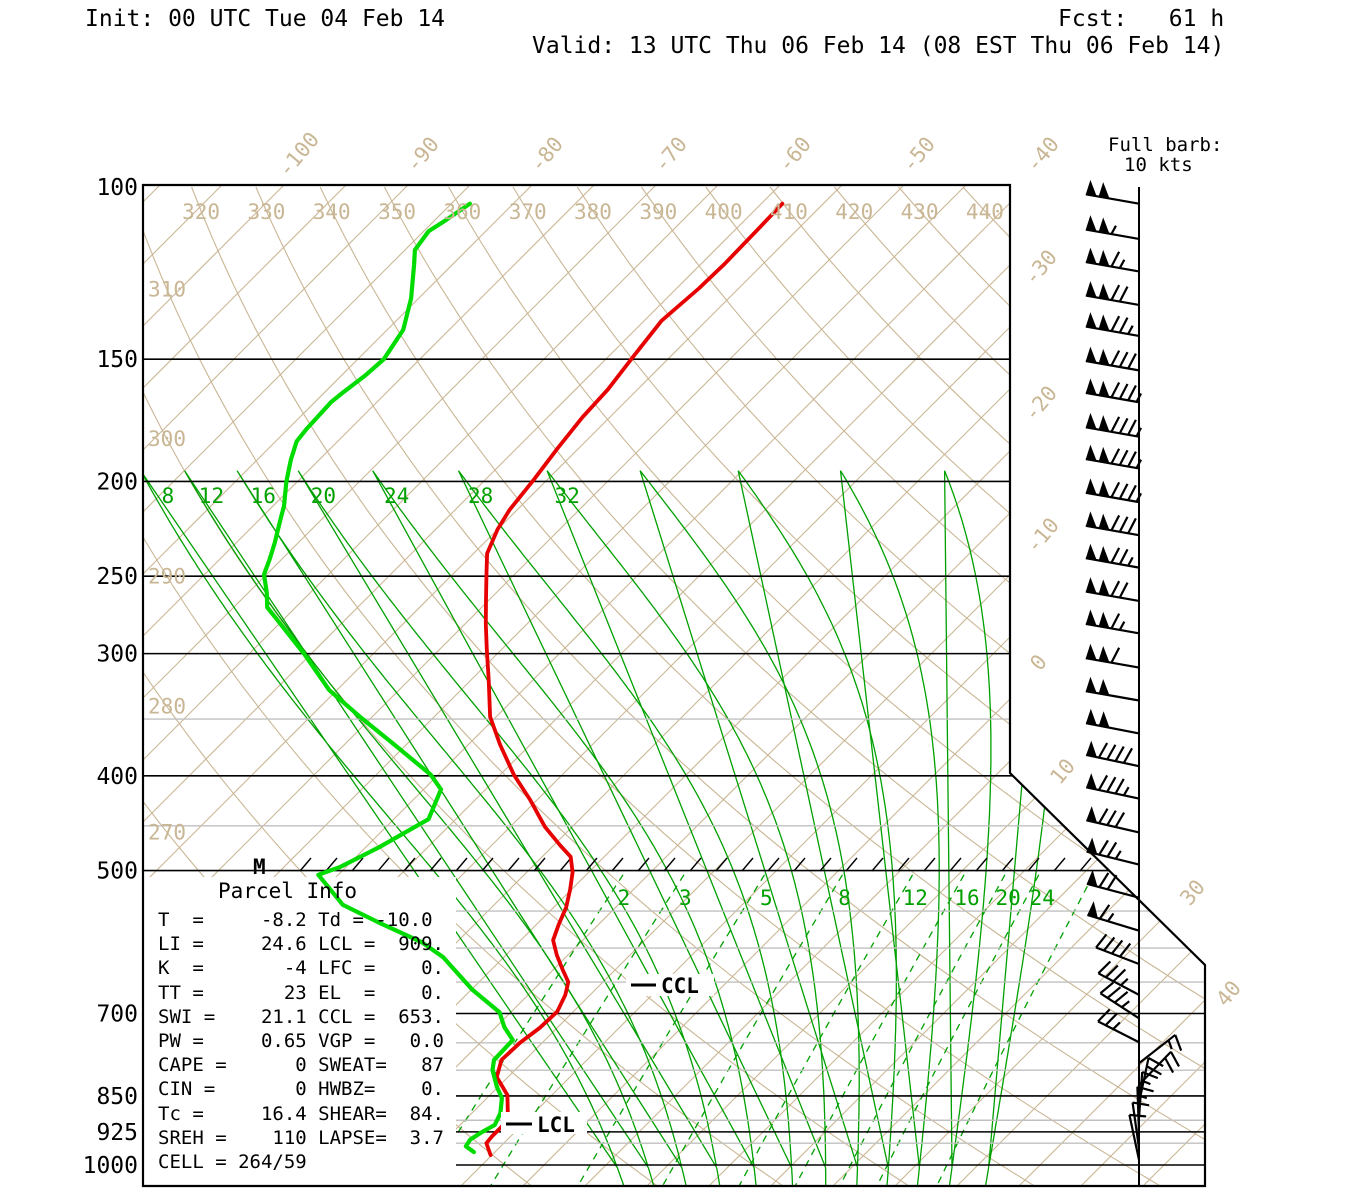 The image size is (1350, 1200). What do you see at coordinates (462, 212) in the screenshot?
I see `dry-adiabat-top-label: 360` at bounding box center [462, 212].